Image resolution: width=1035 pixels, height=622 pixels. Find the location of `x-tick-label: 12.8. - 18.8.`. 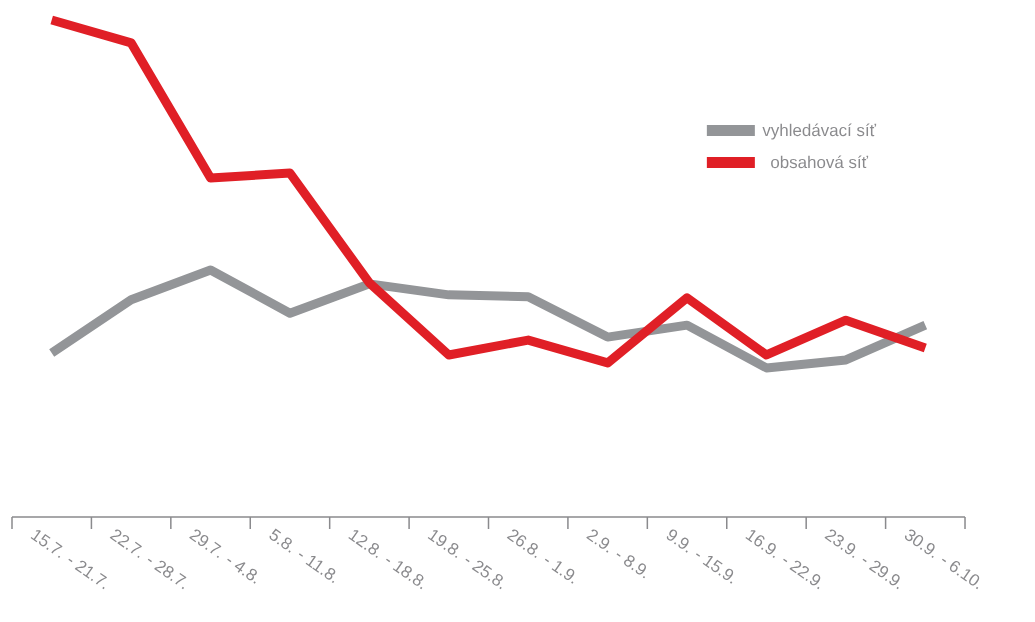

x-tick-label: 12.8. - 18.8. is located at coordinates (386, 560).